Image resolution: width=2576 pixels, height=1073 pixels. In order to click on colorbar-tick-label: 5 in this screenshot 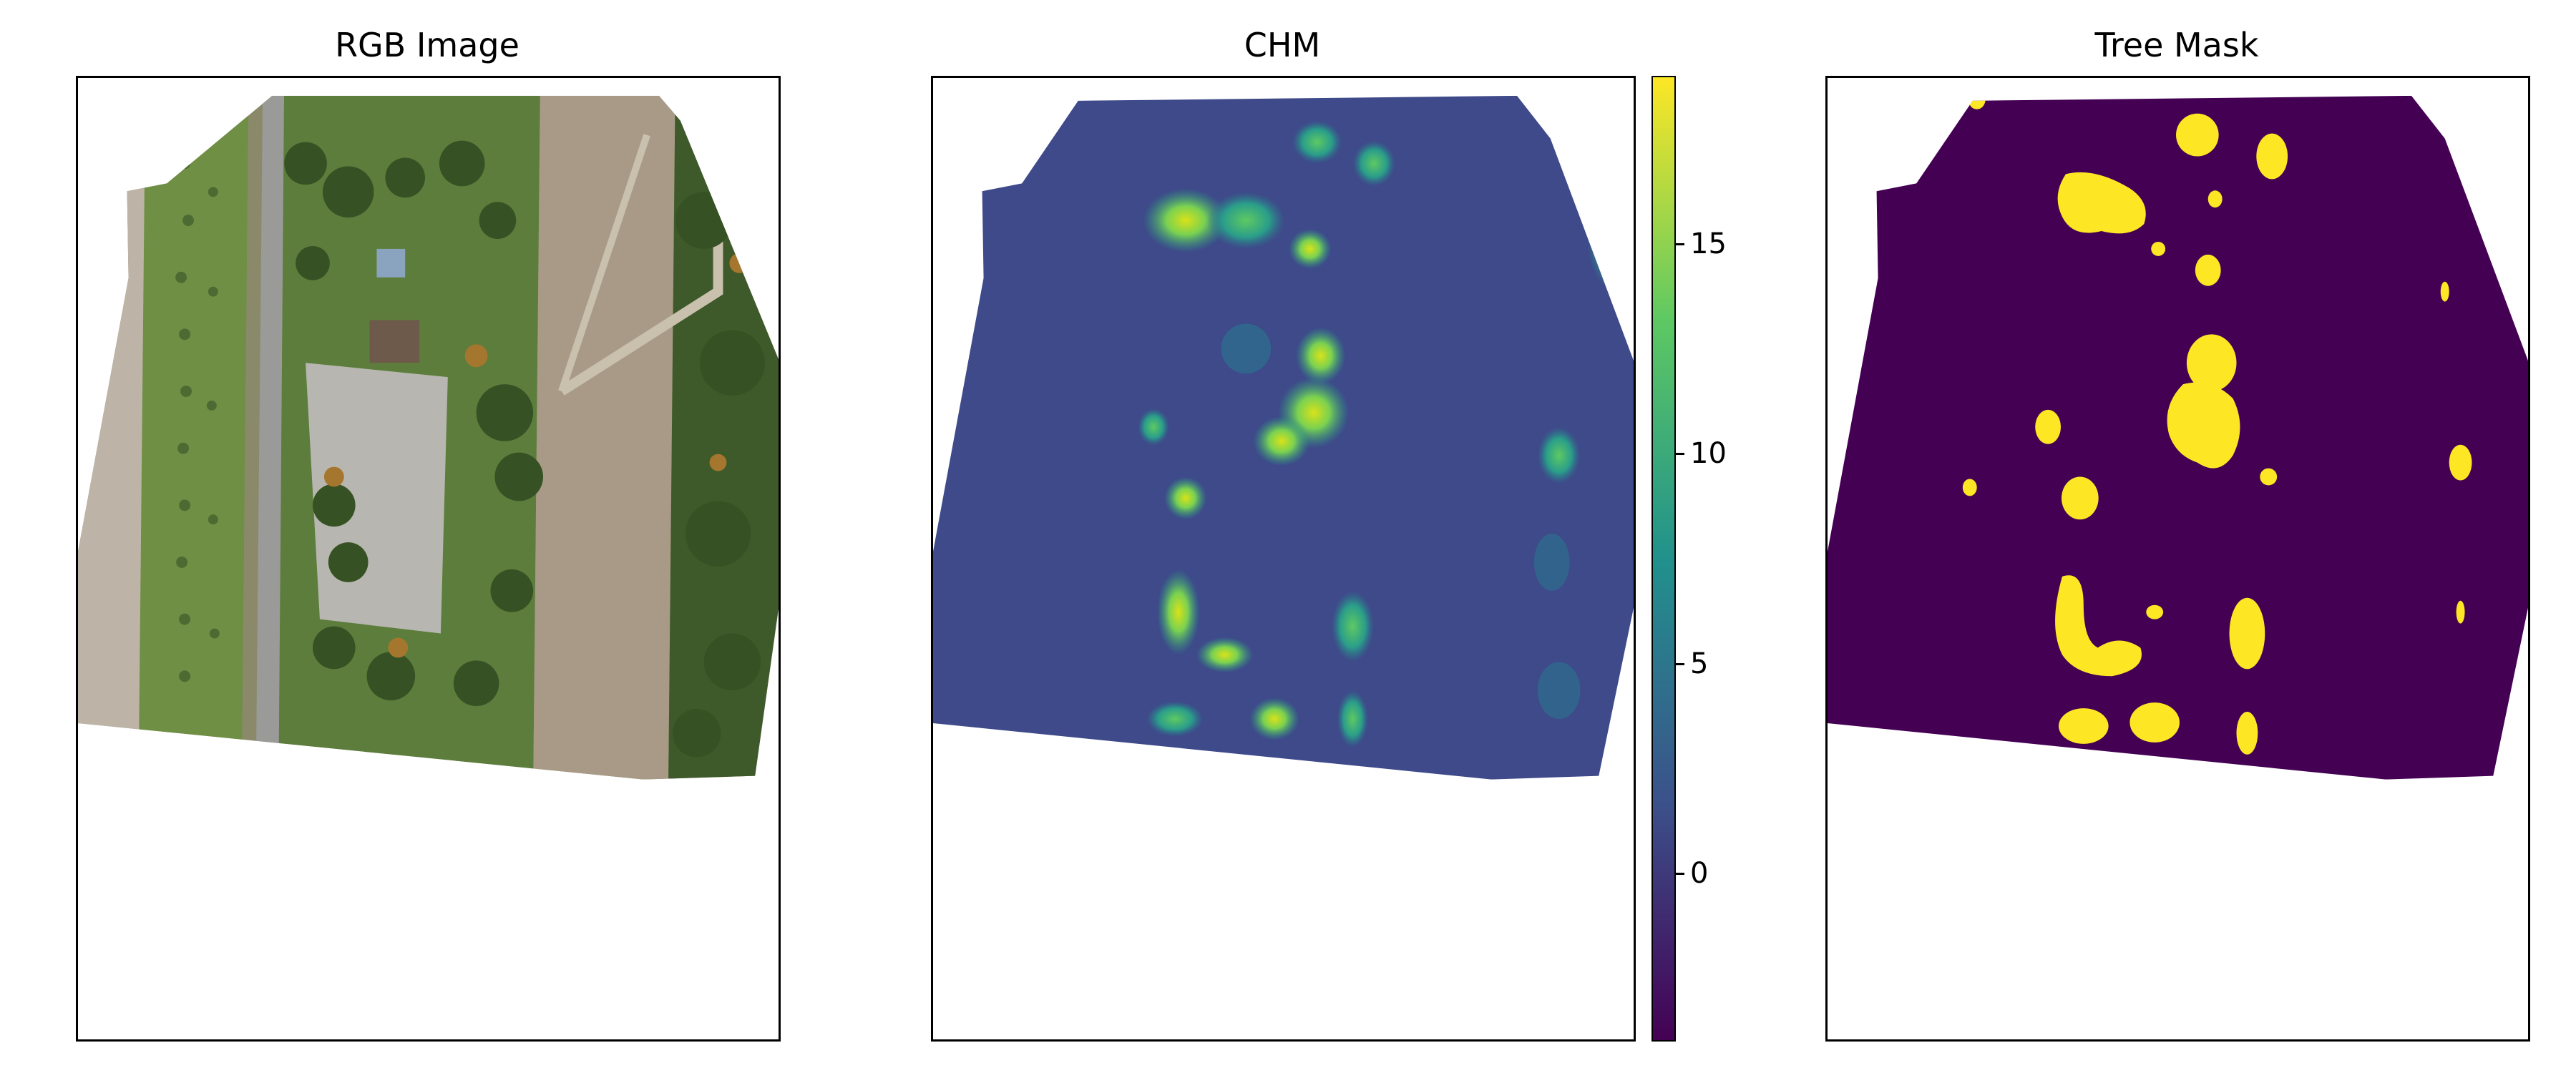, I will do `click(1699, 663)`.